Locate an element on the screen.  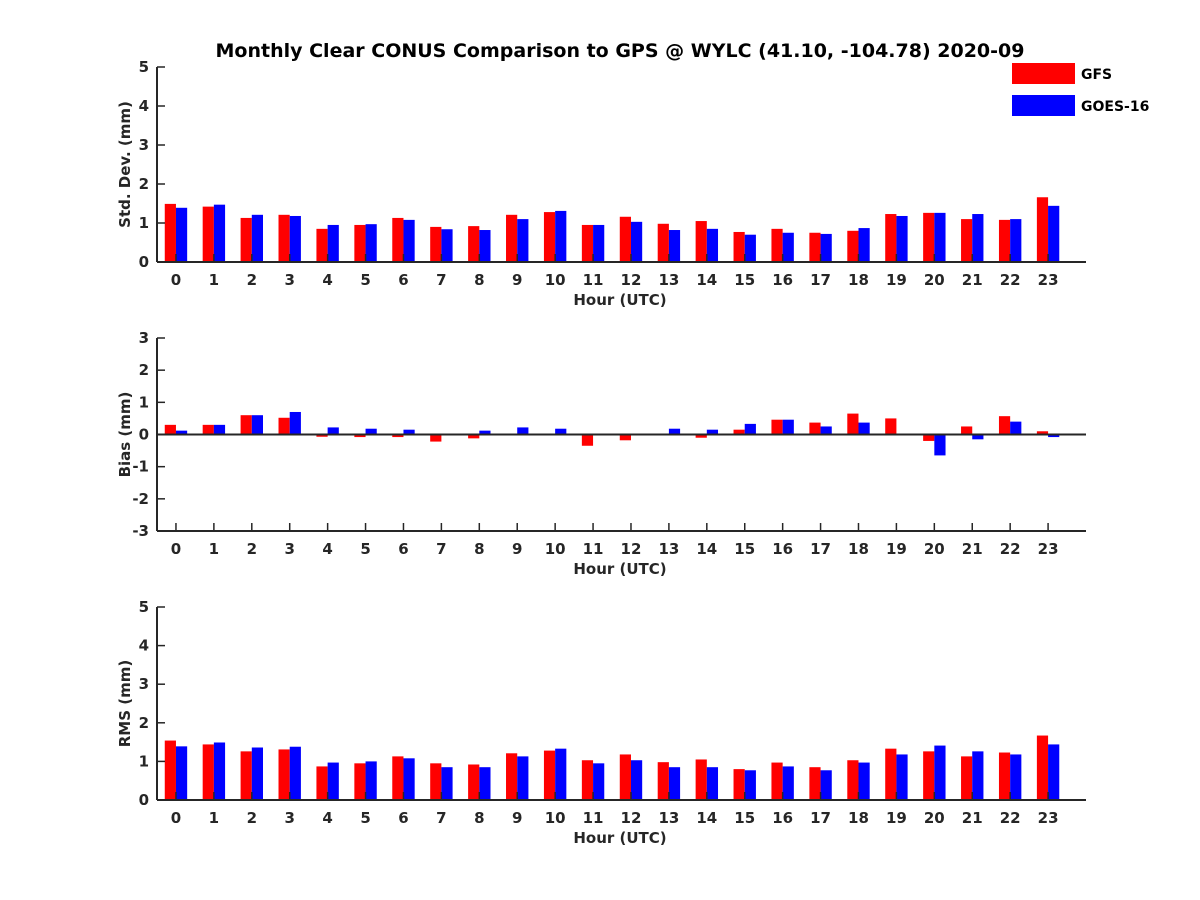
y-tick-label: 4 is located at coordinates (144, 646).